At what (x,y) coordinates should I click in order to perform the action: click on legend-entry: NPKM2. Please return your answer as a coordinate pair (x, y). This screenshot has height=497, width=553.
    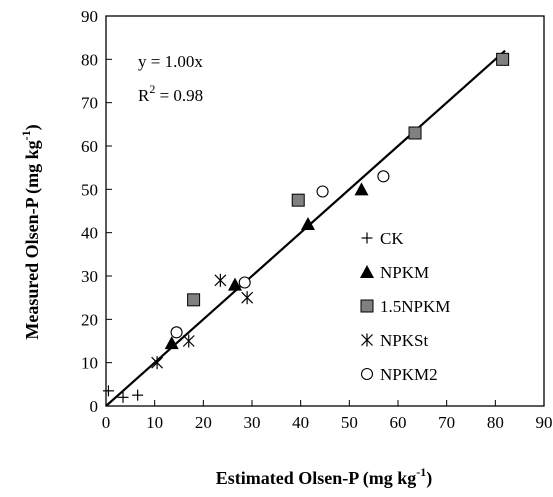
    Looking at the image, I should click on (399, 374).